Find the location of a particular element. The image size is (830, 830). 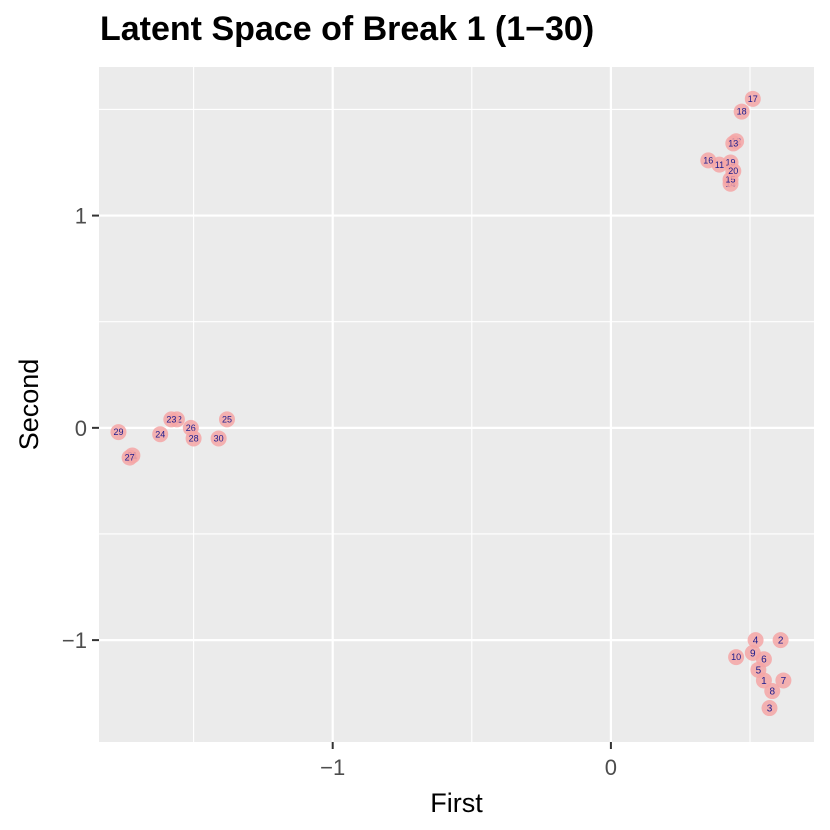

point-label: 29 is located at coordinates (118, 432).